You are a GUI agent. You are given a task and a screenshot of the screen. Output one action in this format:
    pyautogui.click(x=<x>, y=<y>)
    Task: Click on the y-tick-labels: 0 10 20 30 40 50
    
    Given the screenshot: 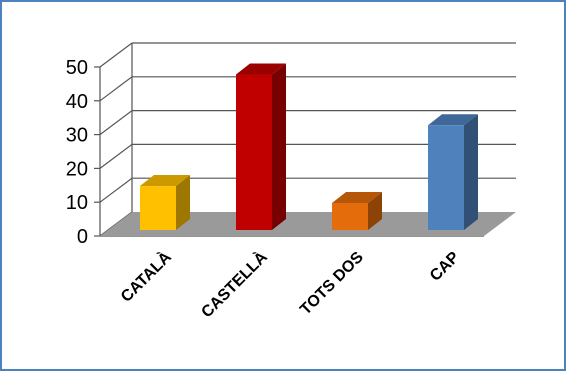 What is the action you would take?
    pyautogui.click(x=77, y=152)
    